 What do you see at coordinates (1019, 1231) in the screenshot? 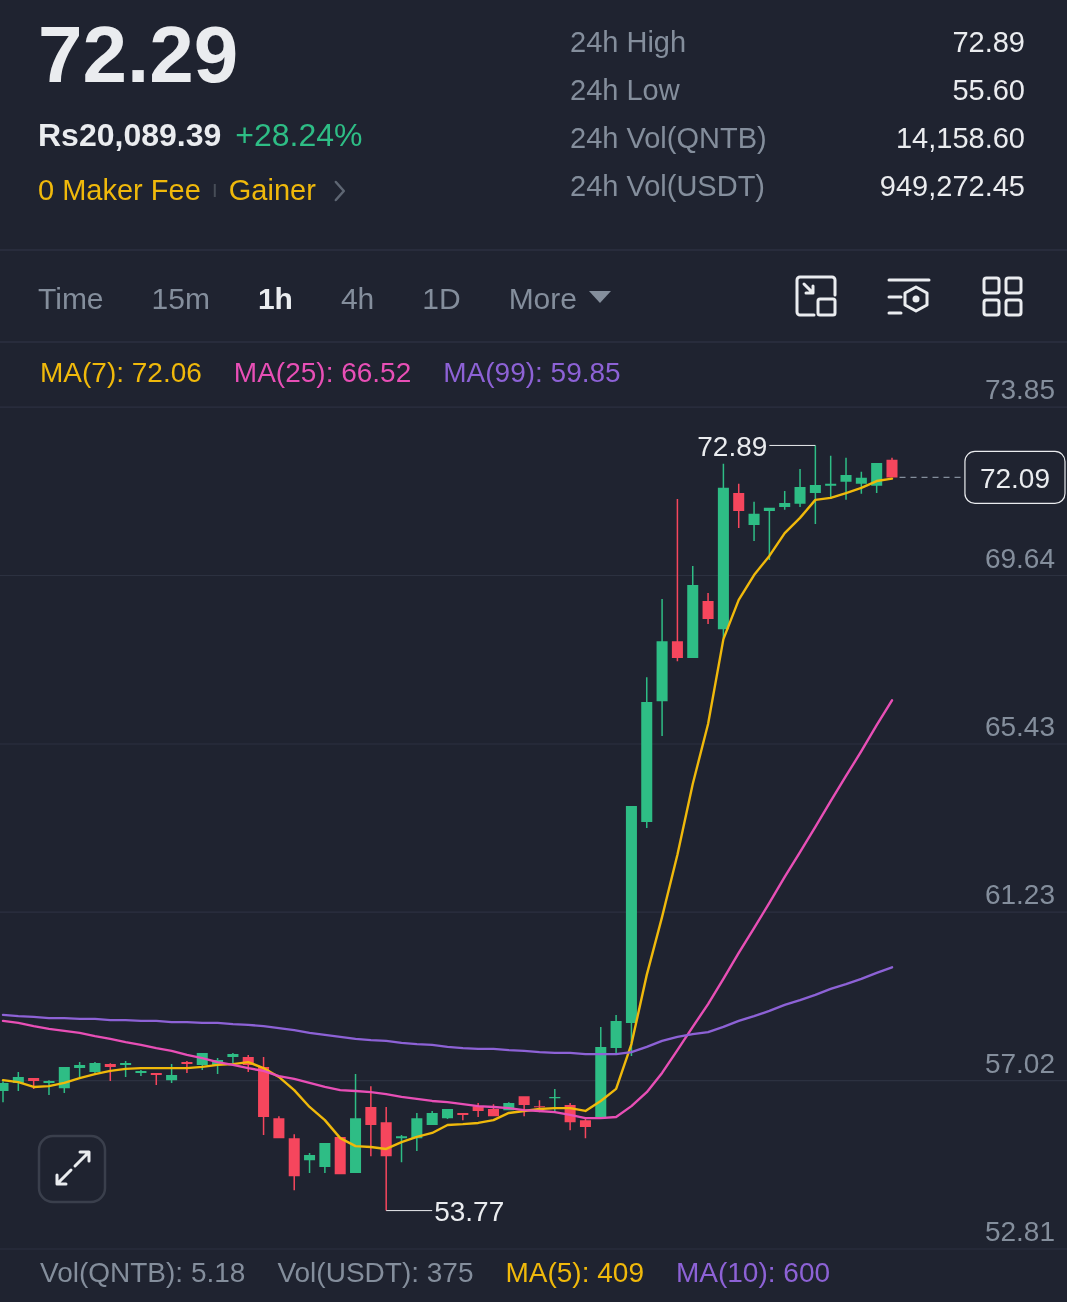
I see `y-tick-label: 52.81` at bounding box center [1019, 1231].